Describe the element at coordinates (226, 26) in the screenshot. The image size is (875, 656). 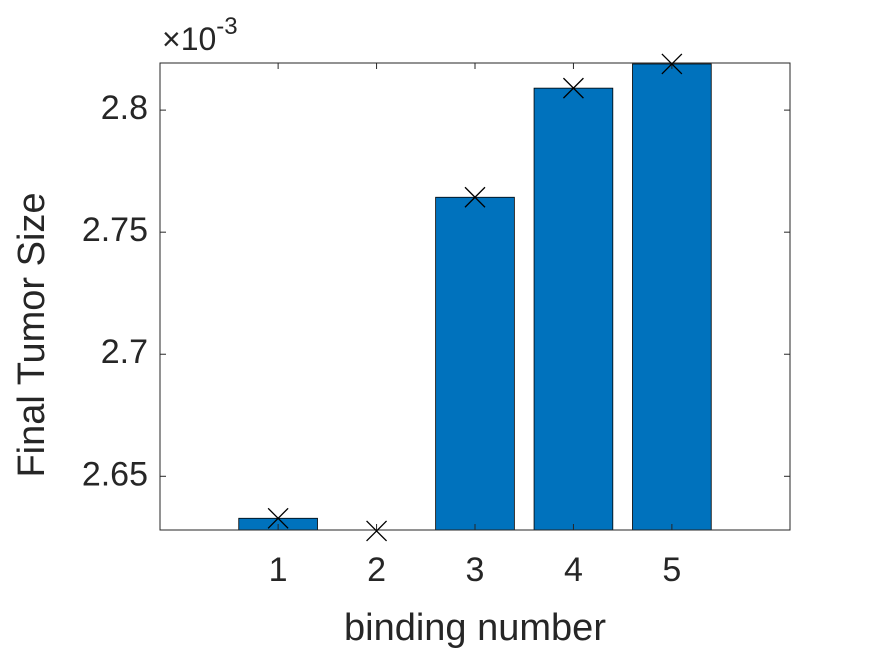
I see `y-exponent: -3` at that location.